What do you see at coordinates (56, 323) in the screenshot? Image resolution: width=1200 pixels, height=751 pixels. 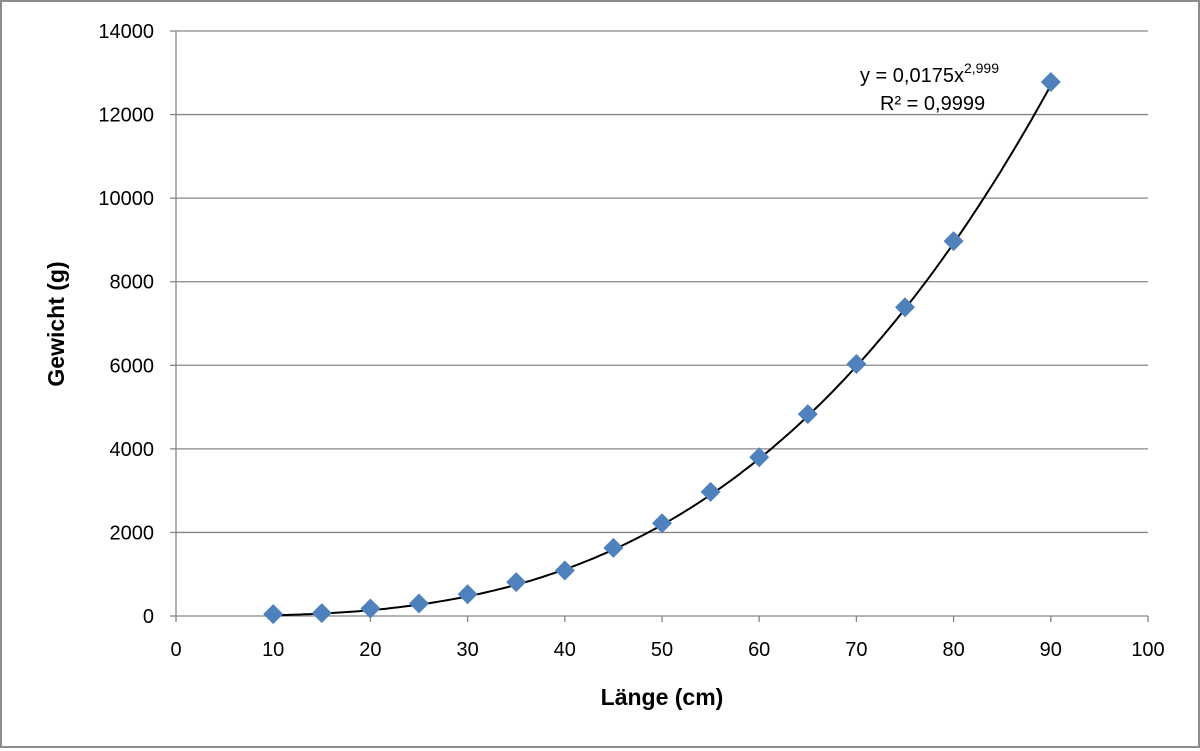 I see `y-axis-label: Gewicht (g)` at bounding box center [56, 323].